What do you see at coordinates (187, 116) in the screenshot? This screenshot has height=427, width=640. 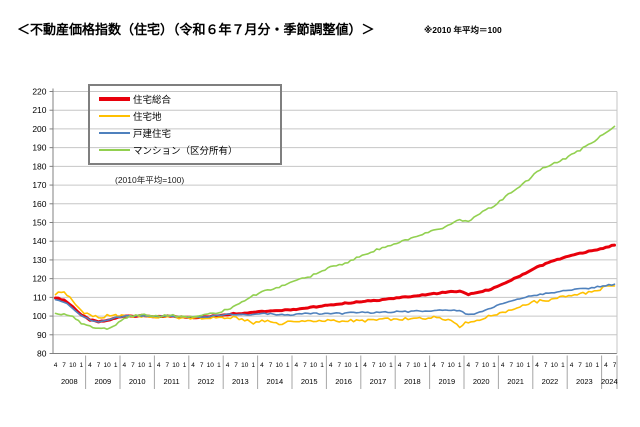 I see `legend-item-1: 住宅地` at bounding box center [187, 116].